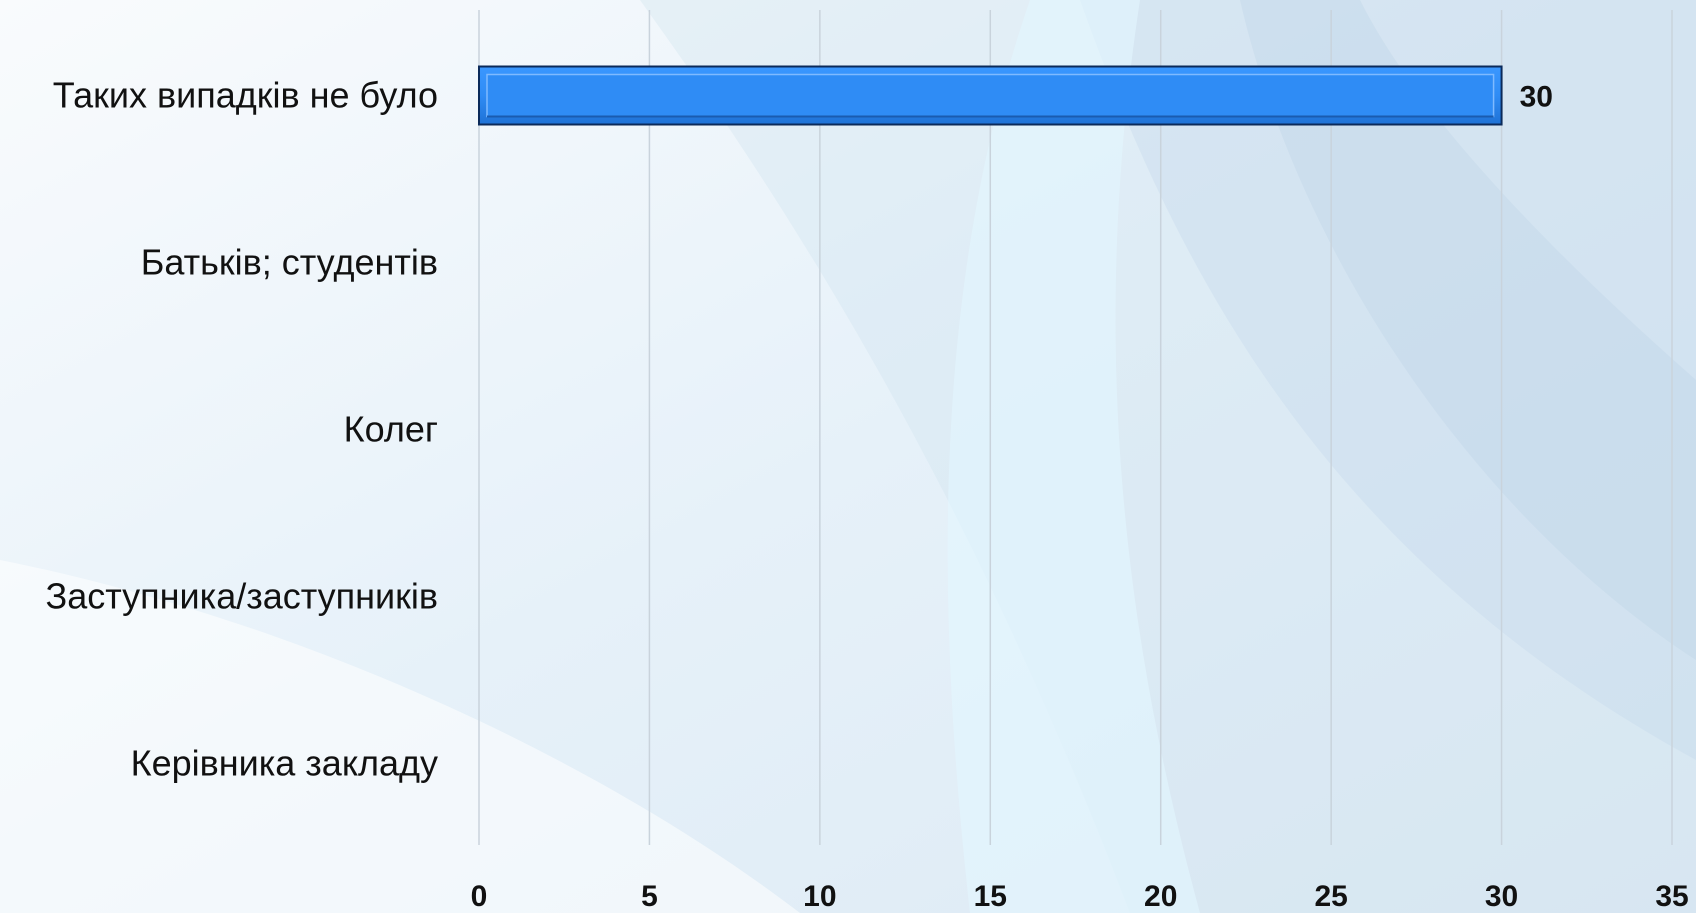  I want to click on bar, so click(990, 95).